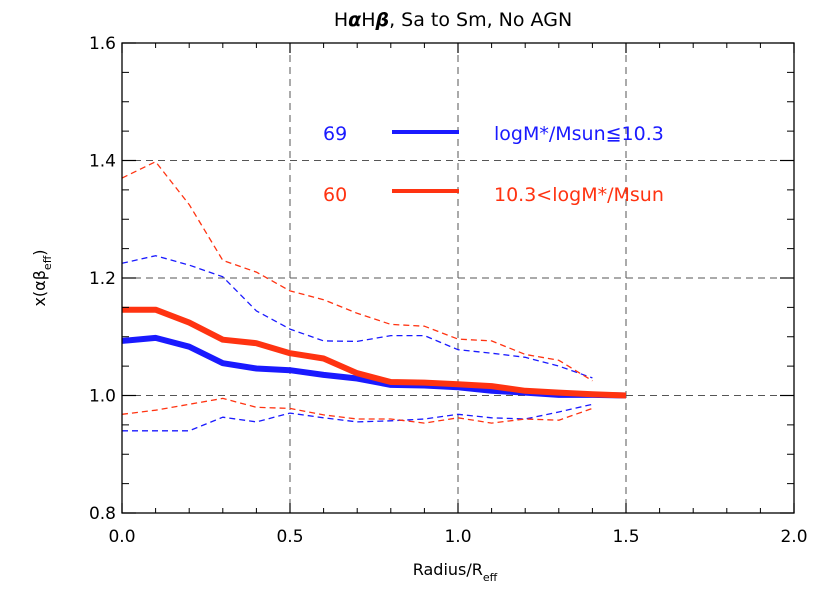  What do you see at coordinates (453, 20) in the screenshot?
I see `chart-title: HαHβ, Sa to Sm, No AGN` at bounding box center [453, 20].